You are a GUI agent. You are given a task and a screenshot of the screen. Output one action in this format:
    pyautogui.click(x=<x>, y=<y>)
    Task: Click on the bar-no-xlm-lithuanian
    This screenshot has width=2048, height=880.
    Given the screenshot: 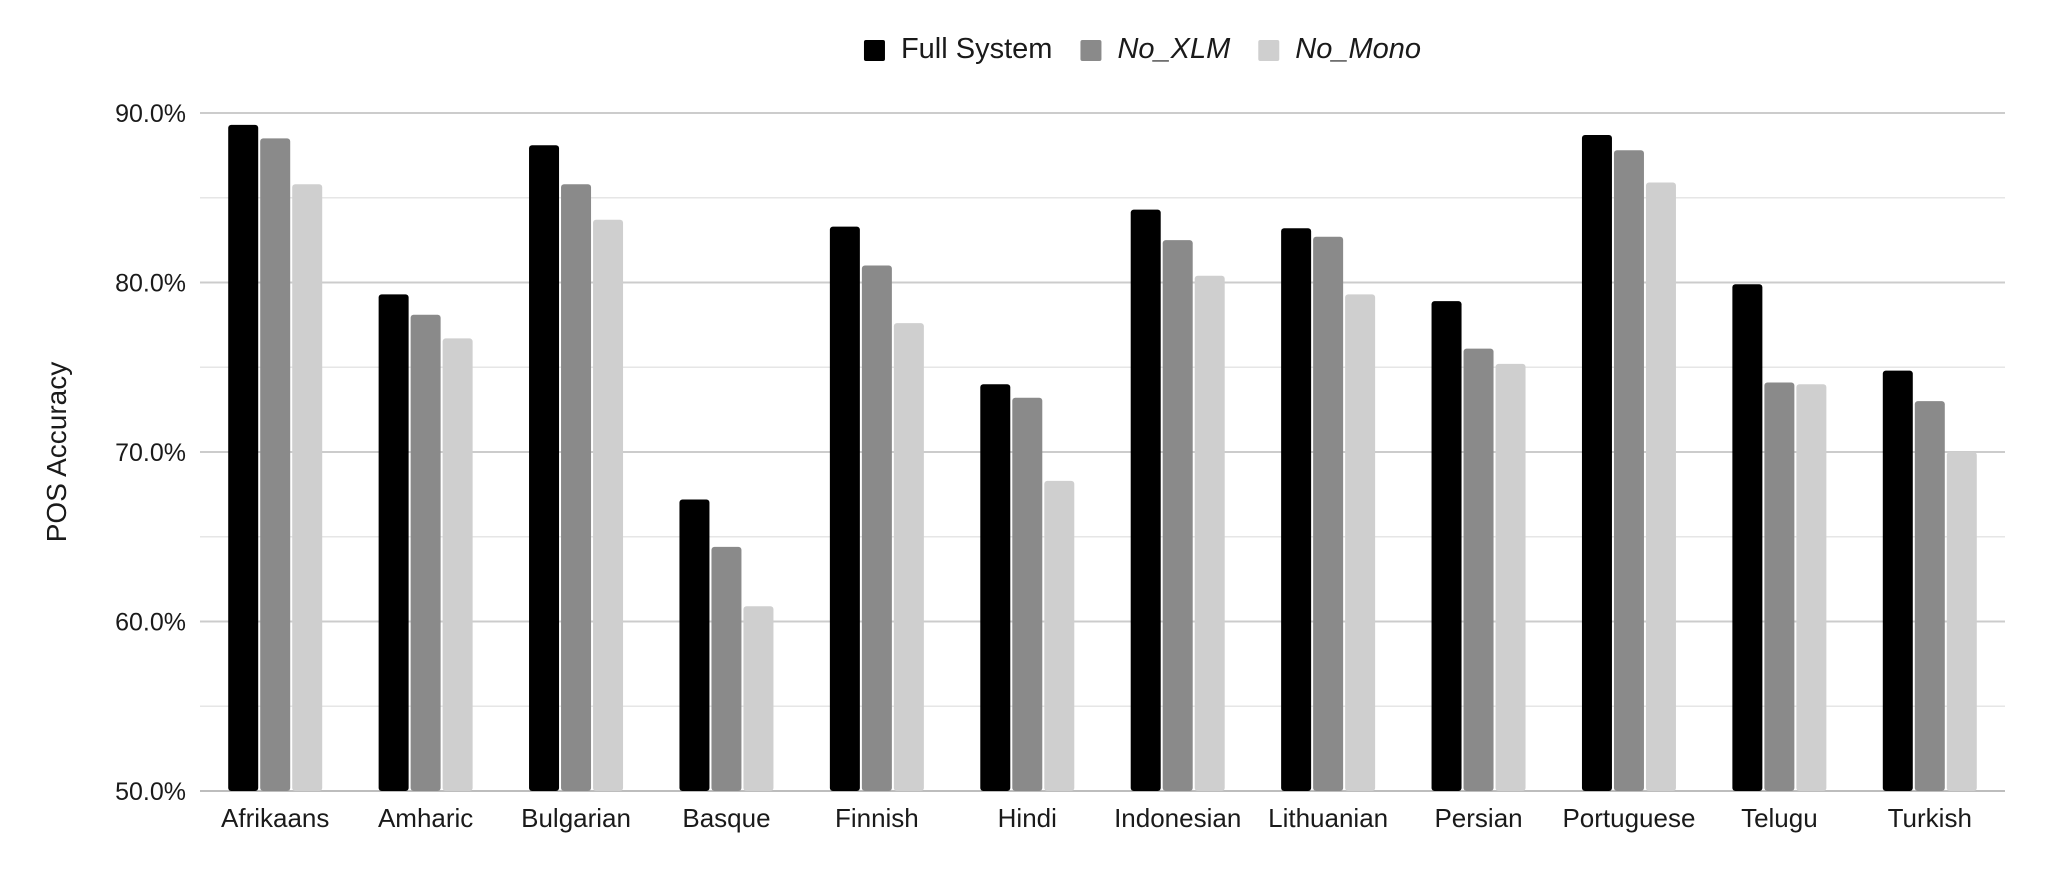 What is the action you would take?
    pyautogui.click(x=1328, y=514)
    